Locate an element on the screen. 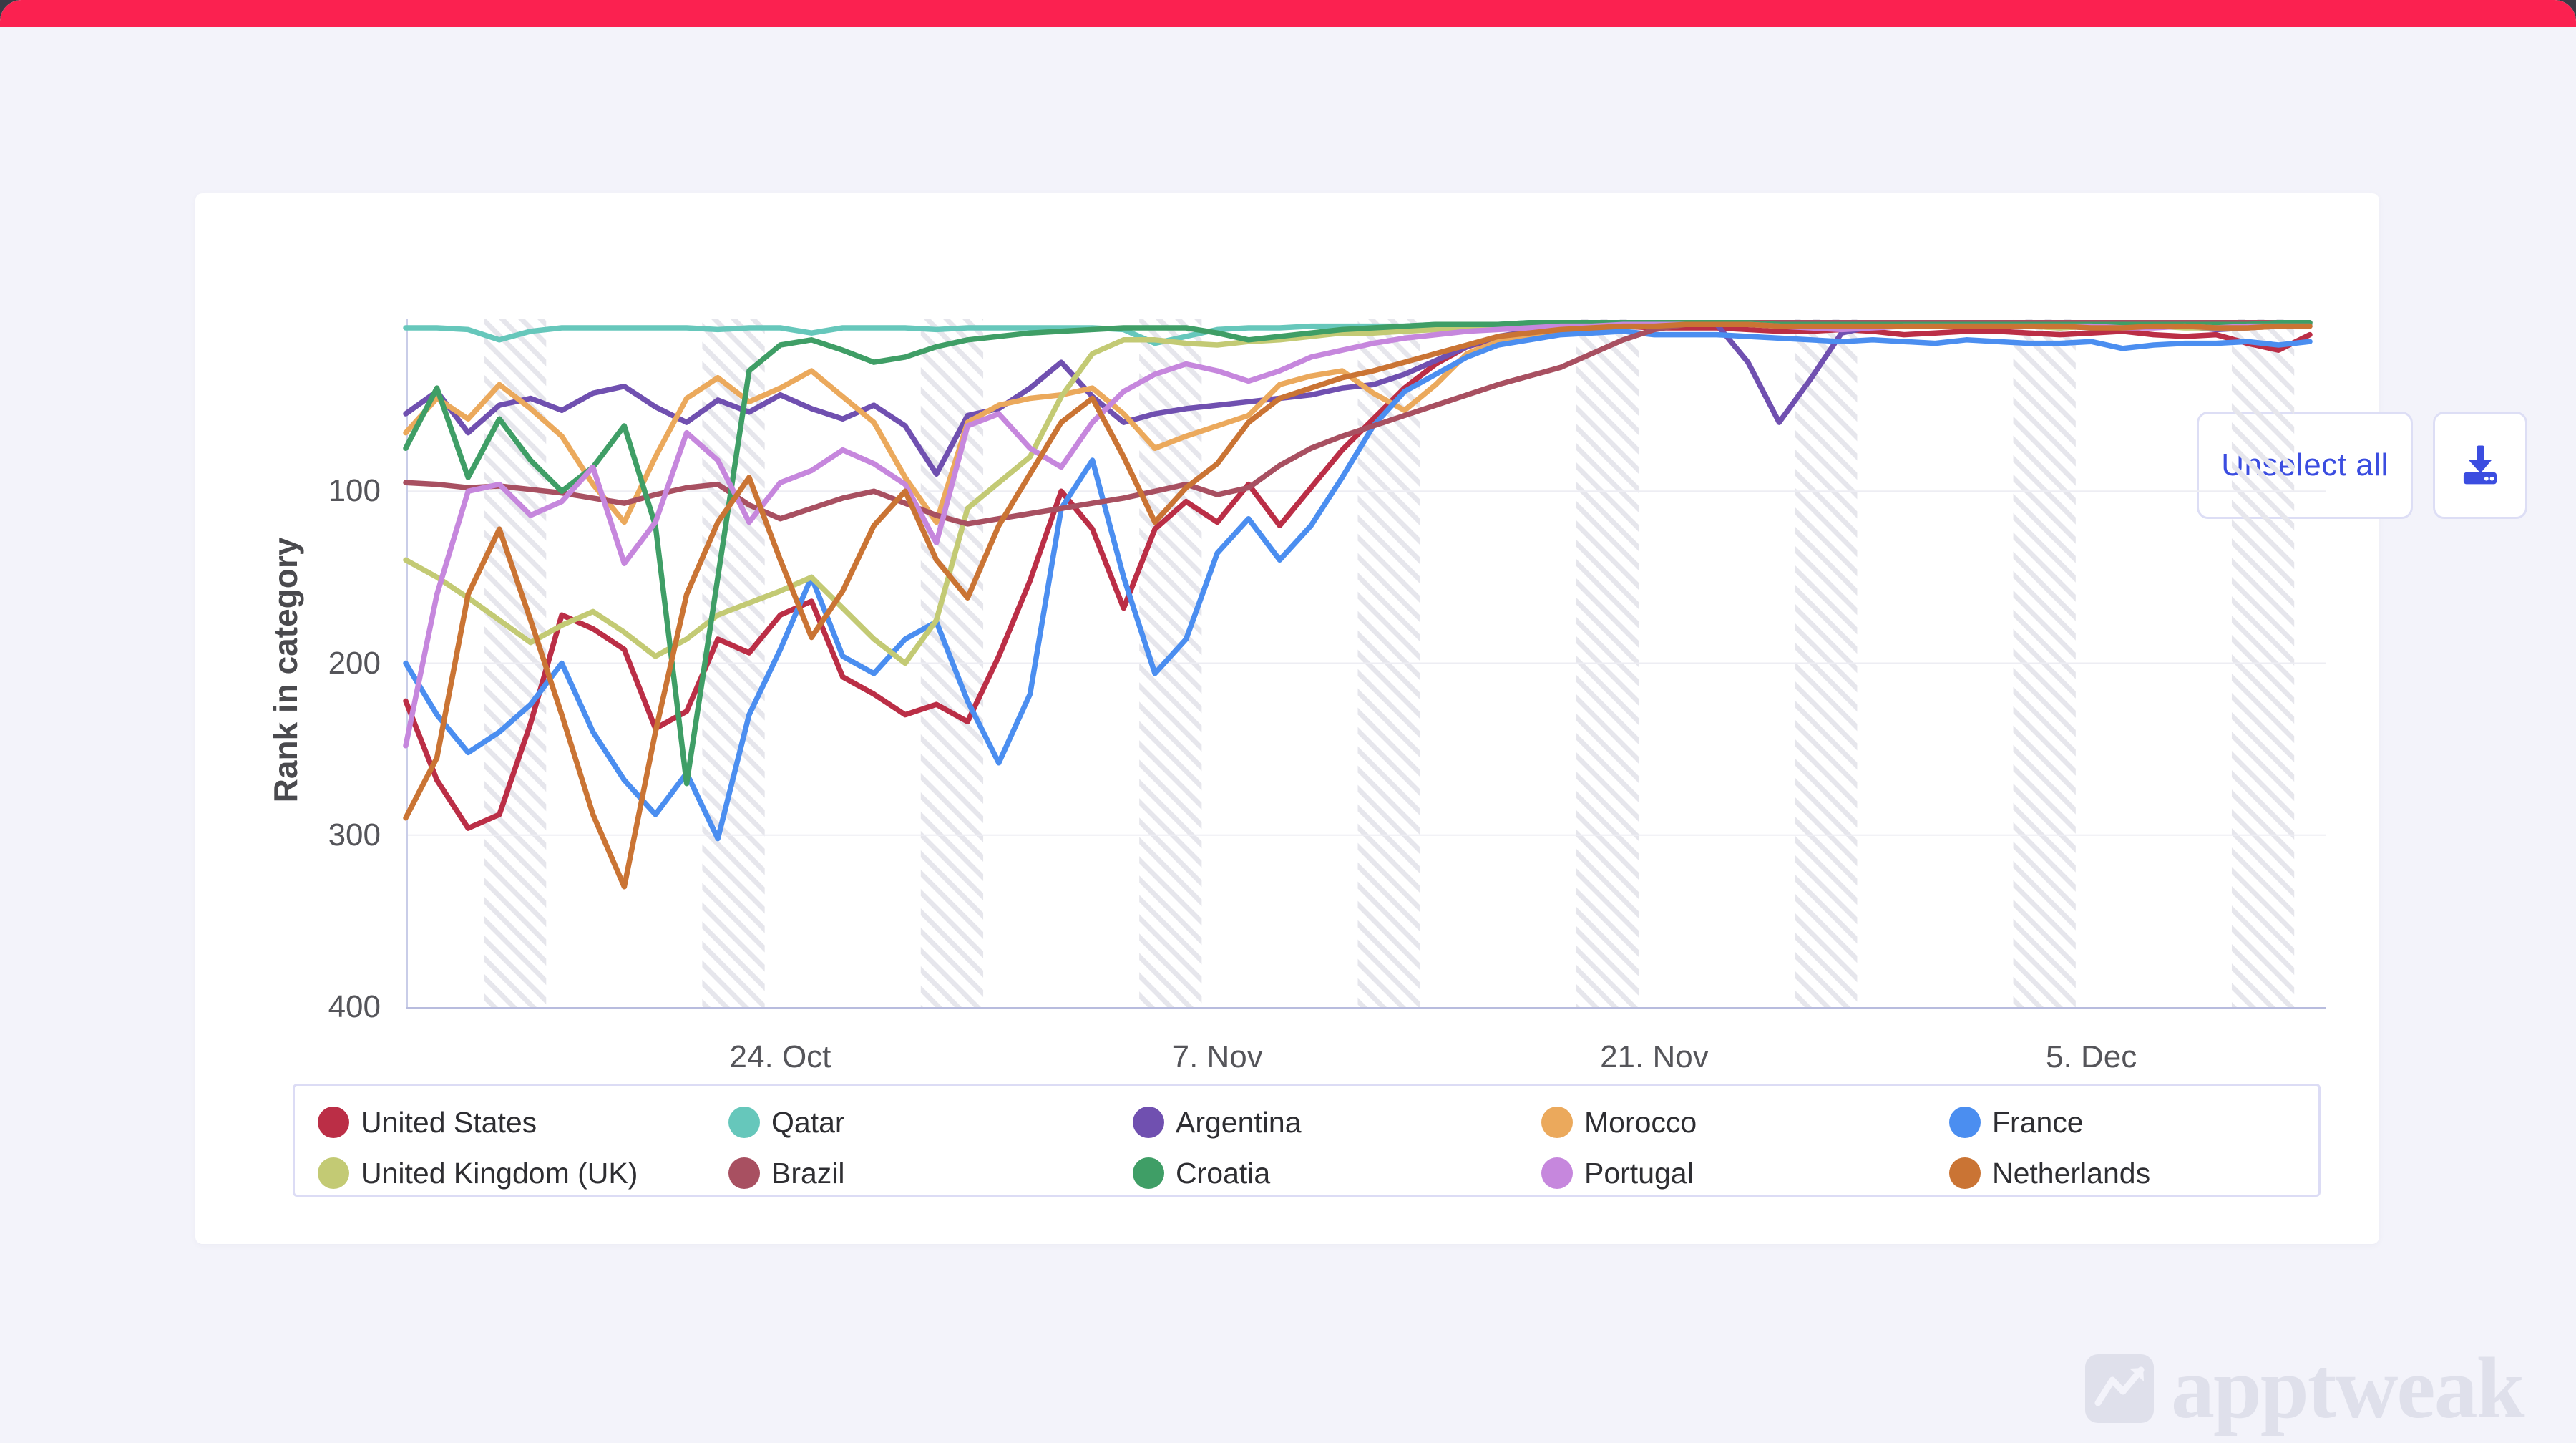 The height and width of the screenshot is (1443, 2576). legend-item-croatia: Croatia is located at coordinates (1201, 1173).